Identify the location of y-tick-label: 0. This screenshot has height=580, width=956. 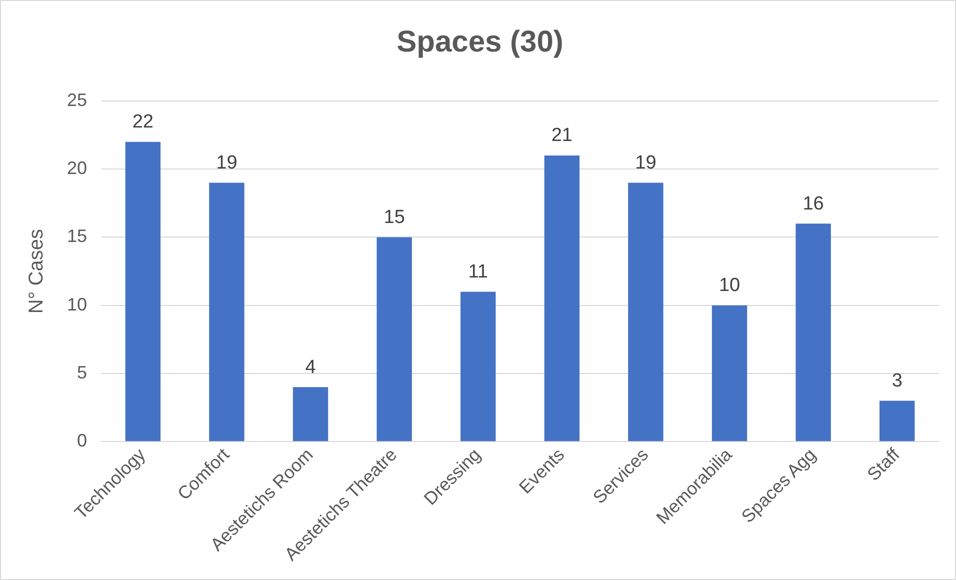
(82, 440).